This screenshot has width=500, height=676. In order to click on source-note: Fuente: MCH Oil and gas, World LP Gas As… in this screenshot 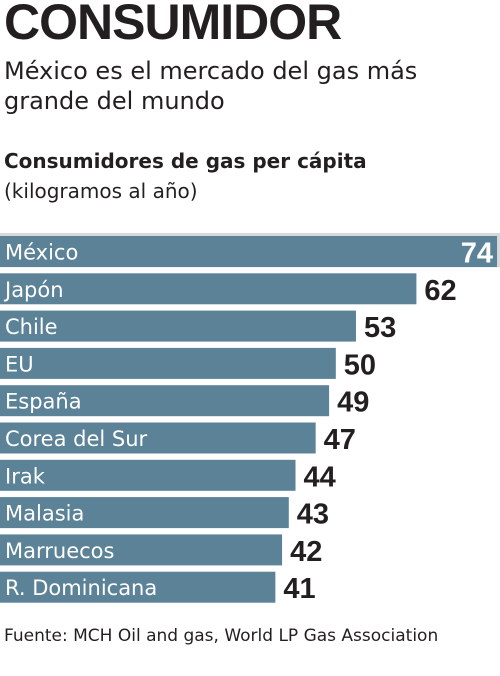, I will do `click(221, 636)`.